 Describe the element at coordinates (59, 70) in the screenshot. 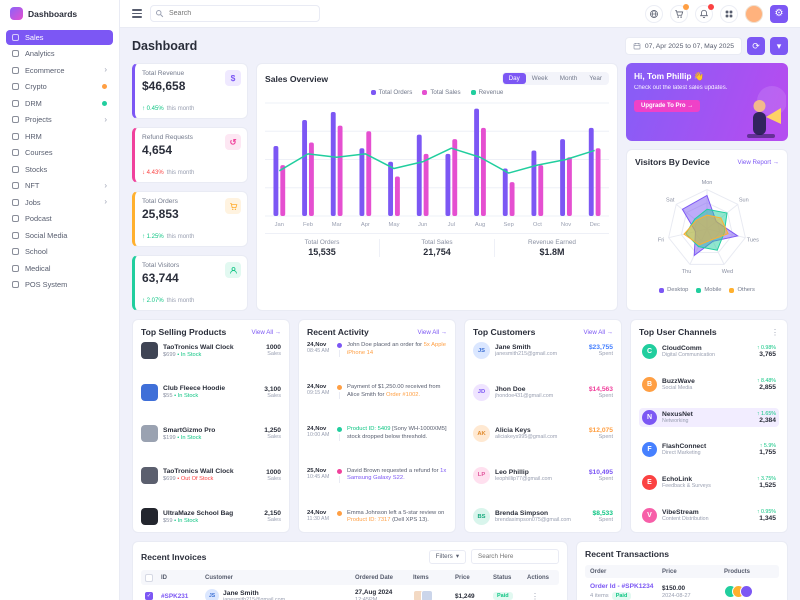

I see `sidebar-item-ecommerce: Ecommerce ›` at that location.